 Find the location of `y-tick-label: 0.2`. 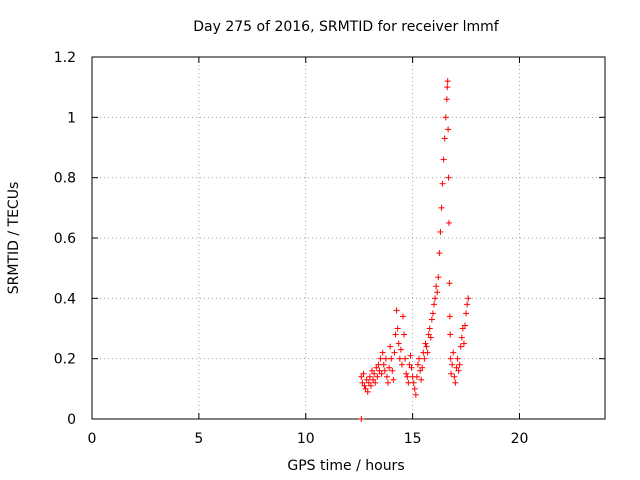

y-tick-label: 0.2 is located at coordinates (65, 360).